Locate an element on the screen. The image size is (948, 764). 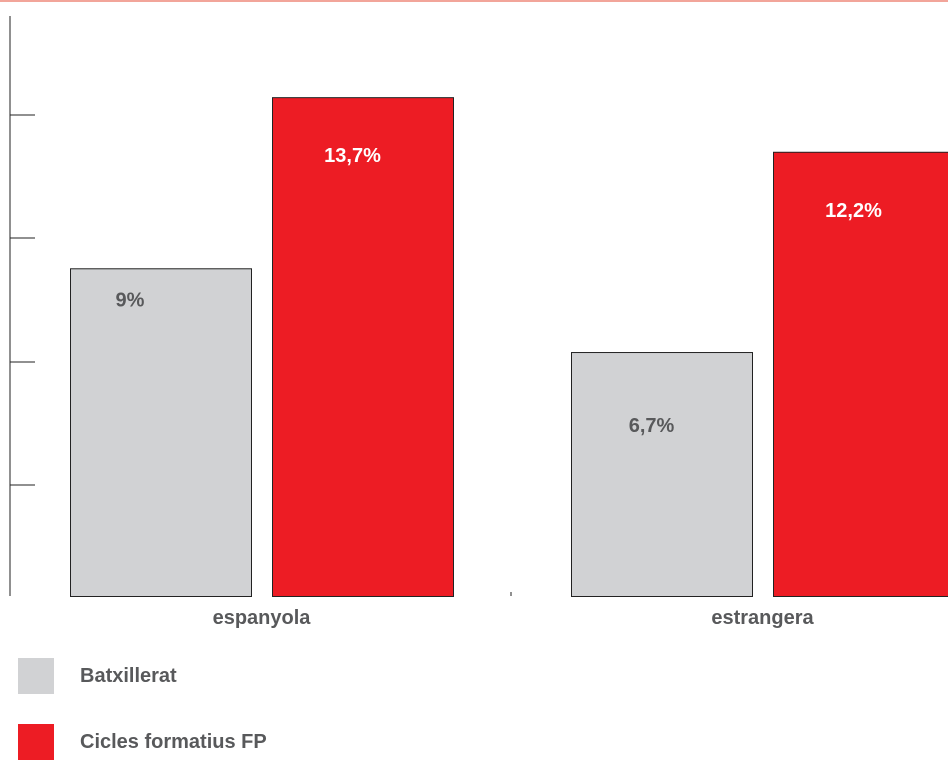
bar-data-label: 13,7% is located at coordinates (352, 156).